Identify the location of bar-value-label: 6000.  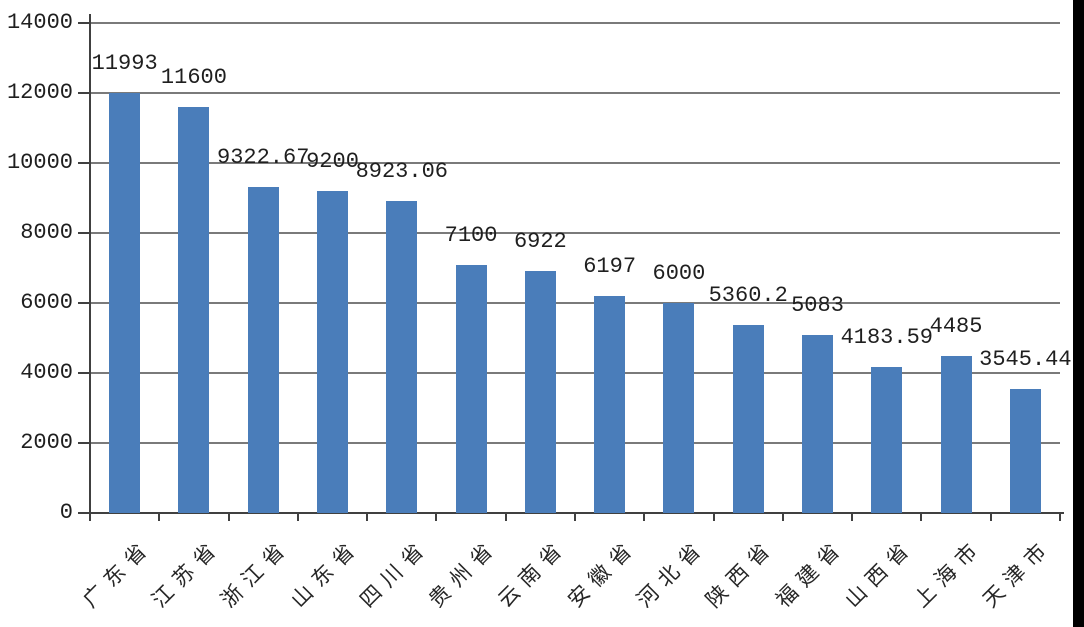
(679, 273).